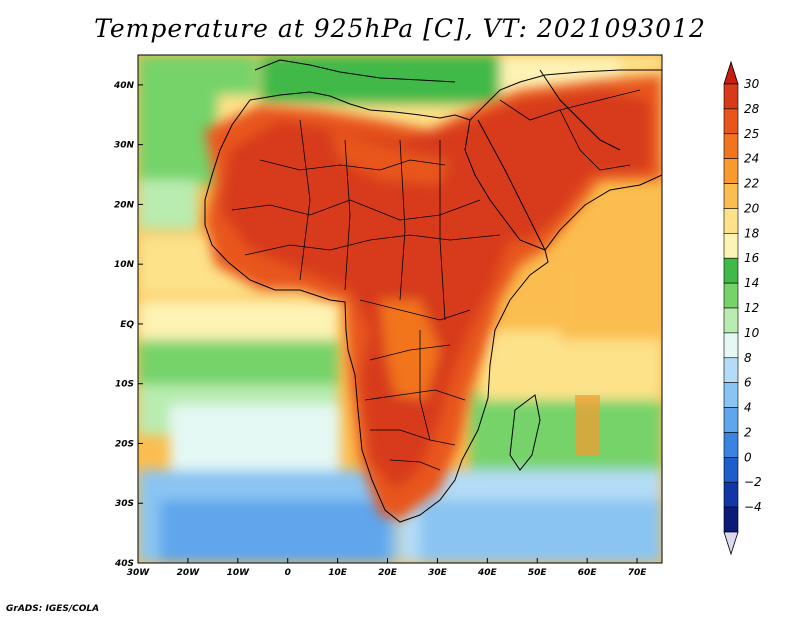  I want to click on lat-tick-label: EQ, so click(127, 325).